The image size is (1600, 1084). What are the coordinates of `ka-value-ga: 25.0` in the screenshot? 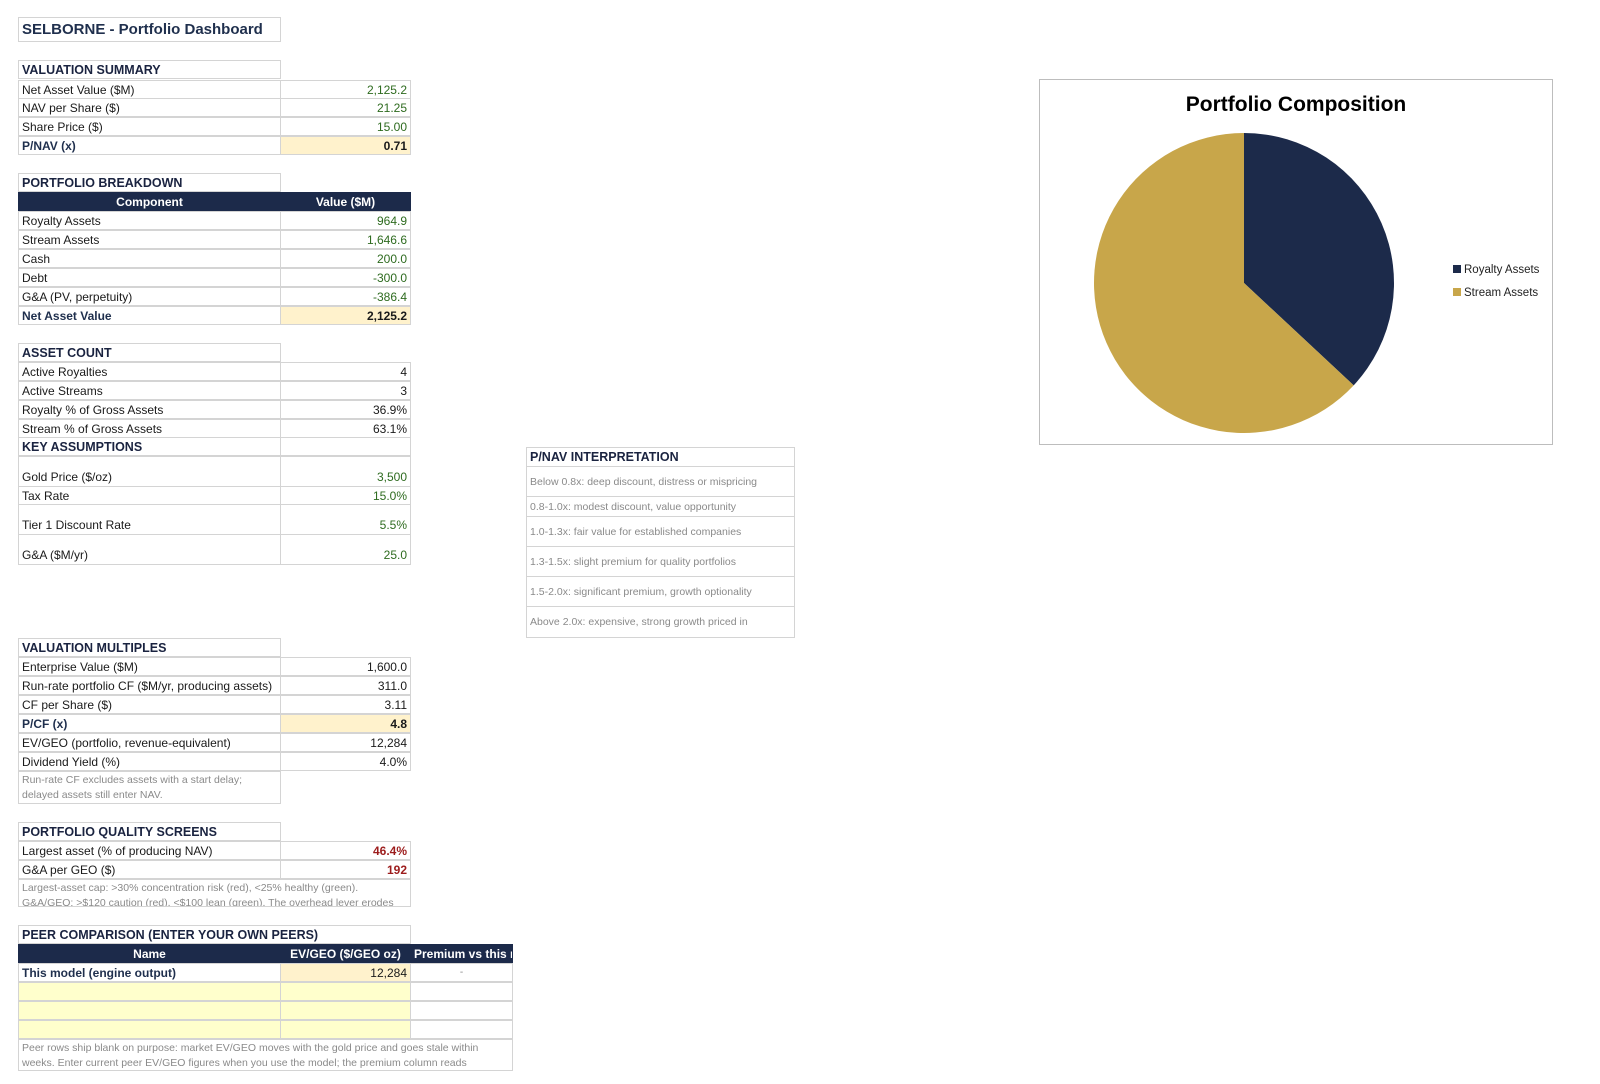 It's located at (345, 549).